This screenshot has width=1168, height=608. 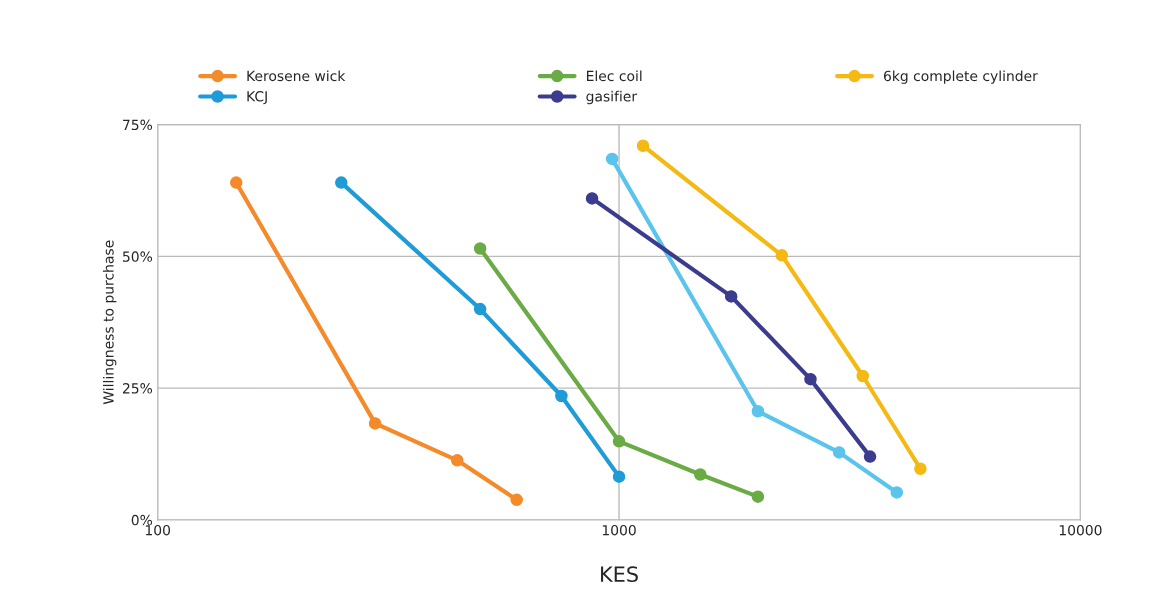 I want to click on y-tick-label: 50%, so click(x=138, y=256).